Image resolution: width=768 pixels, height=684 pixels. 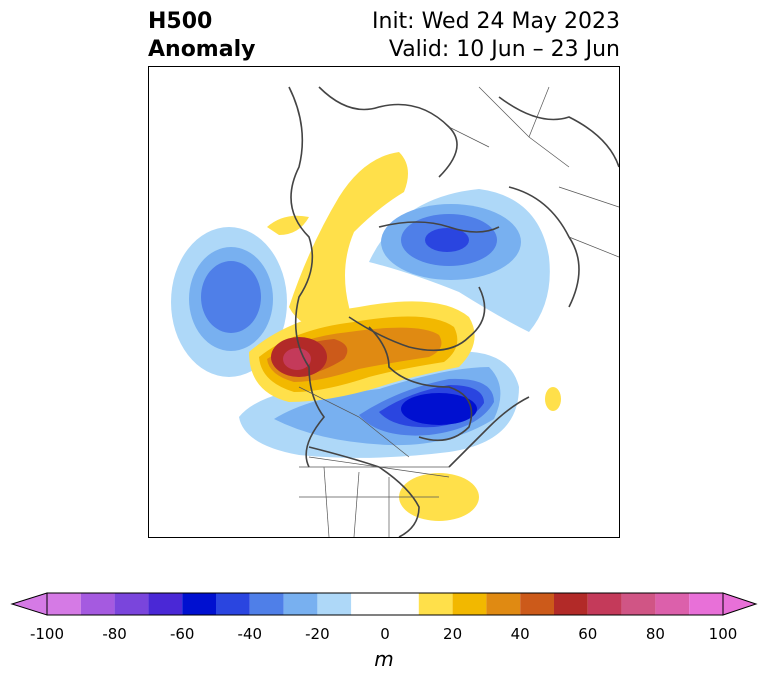 I want to click on colorbar-unit-label: m, so click(x=384, y=659).